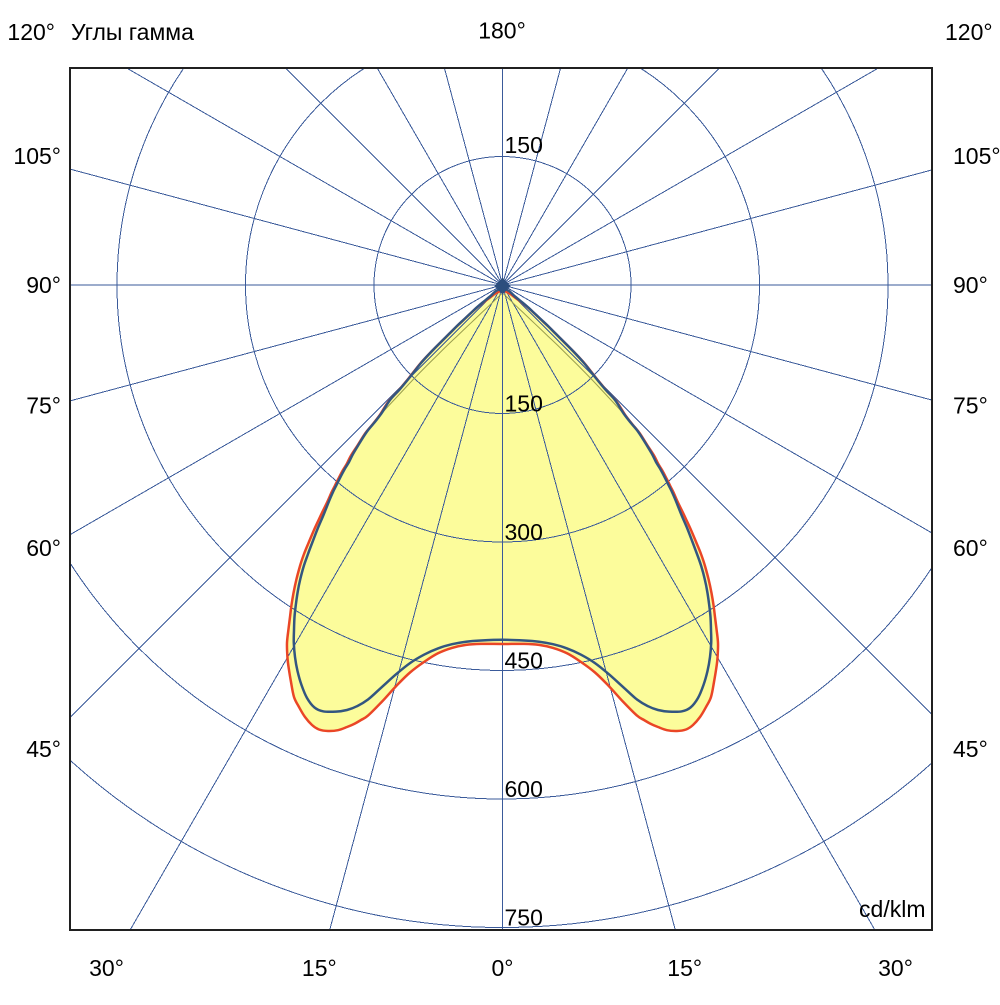  Describe the element at coordinates (524, 789) in the screenshot. I see `svg-text: 600` at that location.